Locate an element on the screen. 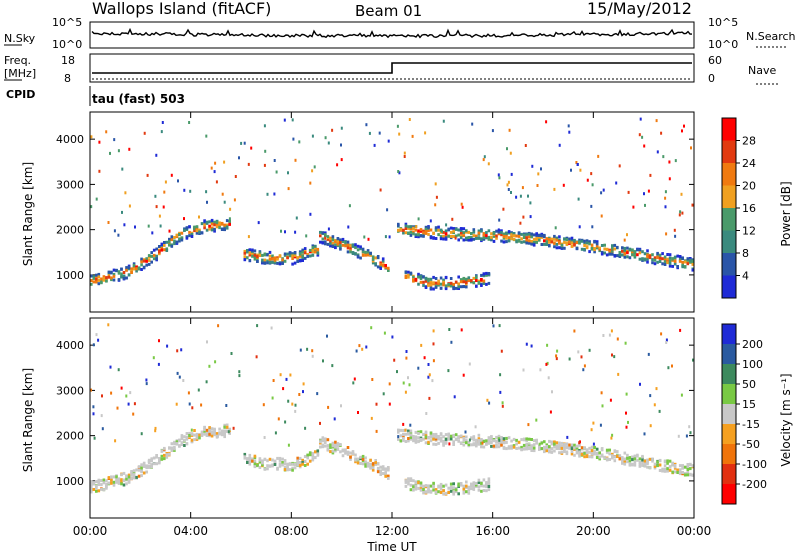 The width and height of the screenshot is (800, 554). nave-label: Nave is located at coordinates (762, 70).